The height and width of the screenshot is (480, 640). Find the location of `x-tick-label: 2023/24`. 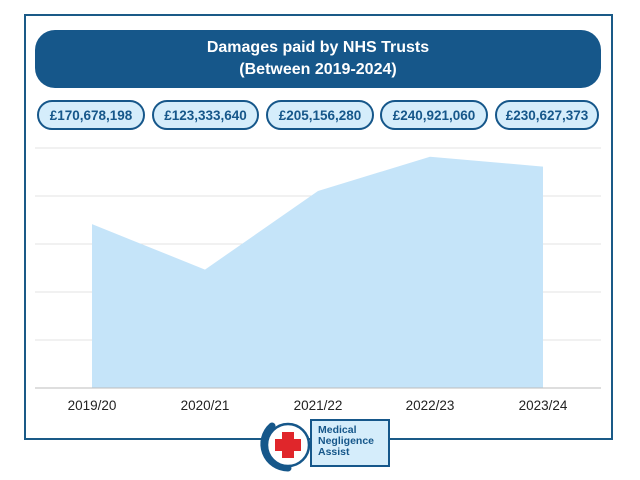

x-tick-label: 2023/24 is located at coordinates (543, 405).